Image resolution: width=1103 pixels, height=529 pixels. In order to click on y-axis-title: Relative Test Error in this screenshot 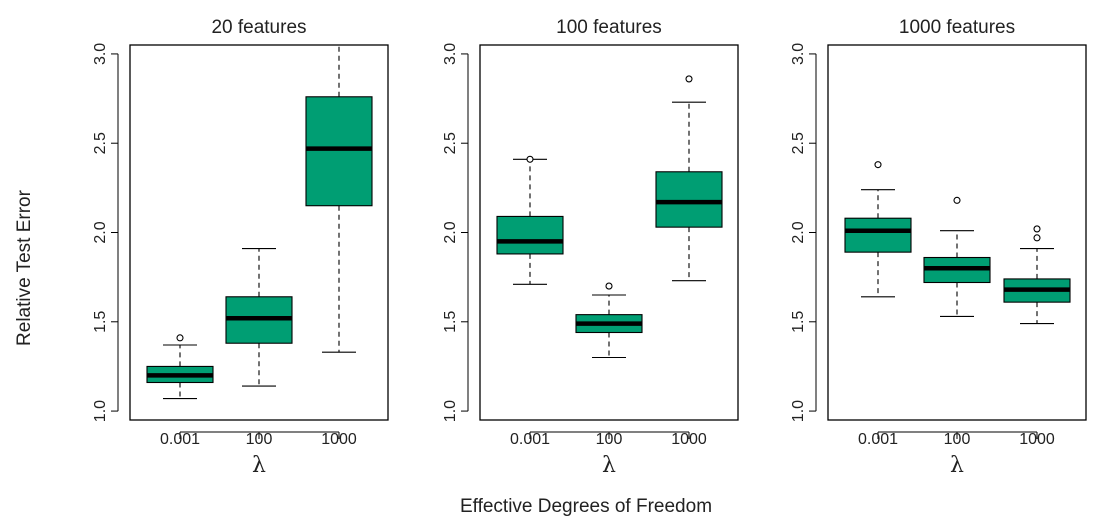, I will do `click(24, 267)`.